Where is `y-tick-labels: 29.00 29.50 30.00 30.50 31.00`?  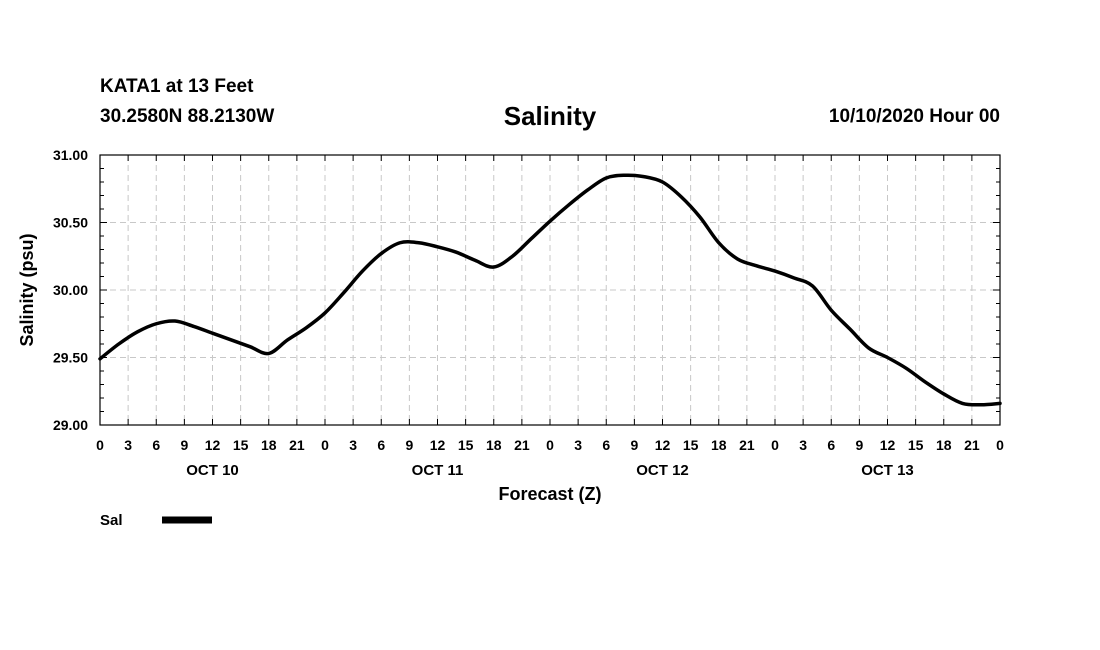 y-tick-labels: 29.00 29.50 30.00 30.50 31.00 is located at coordinates (70, 290).